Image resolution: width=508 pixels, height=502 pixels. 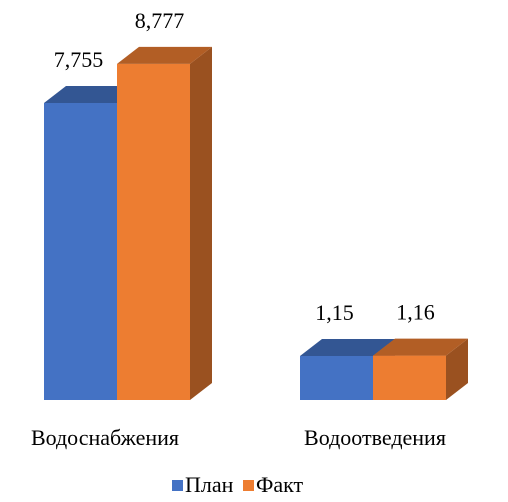 What do you see at coordinates (79, 59) in the screenshot?
I see `value-label: 7,755` at bounding box center [79, 59].